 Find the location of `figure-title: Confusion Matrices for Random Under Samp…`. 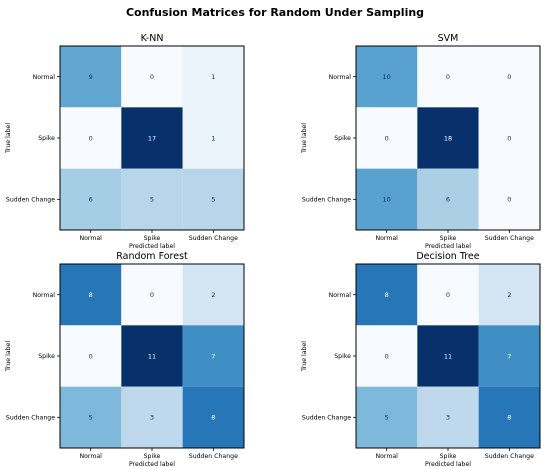

figure-title: Confusion Matrices for Random Under Samp… is located at coordinates (275, 12).